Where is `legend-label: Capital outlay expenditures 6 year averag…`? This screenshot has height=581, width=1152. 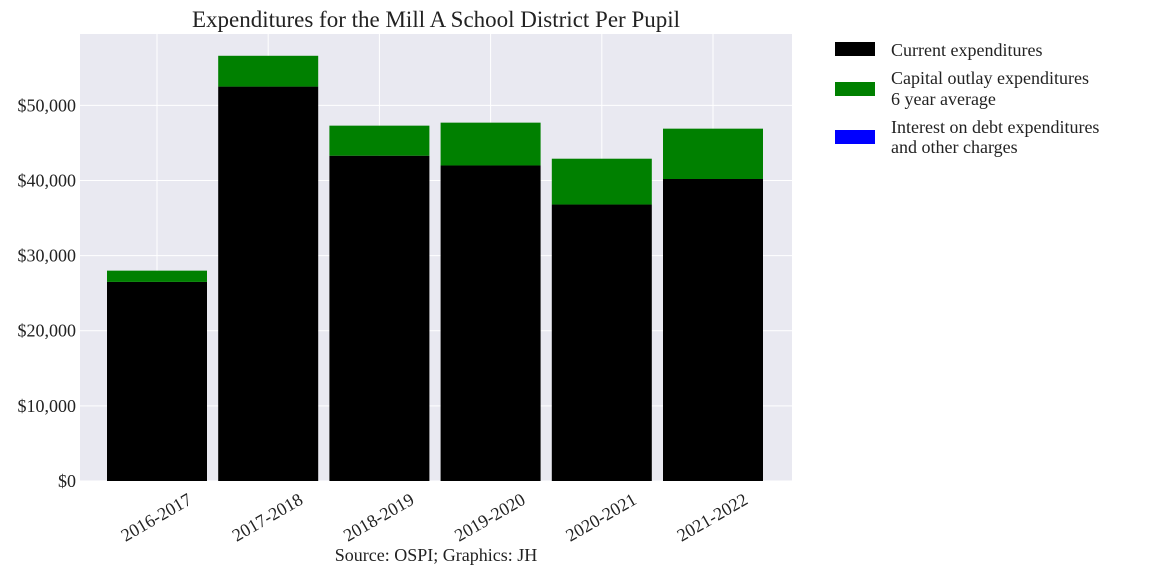
legend-label: Capital outlay expenditures 6 year averag… is located at coordinates (990, 88).